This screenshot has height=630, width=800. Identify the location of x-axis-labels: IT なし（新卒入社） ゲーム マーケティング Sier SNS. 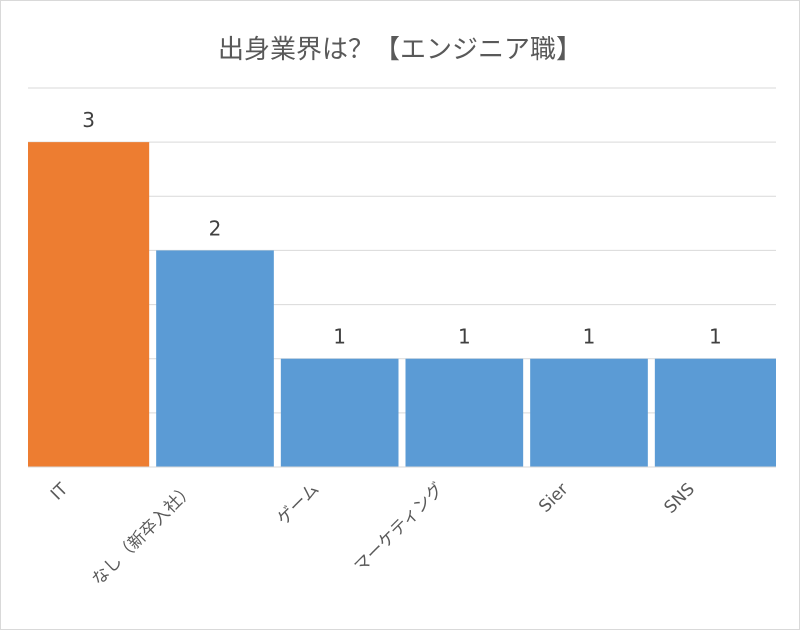
(373, 534).